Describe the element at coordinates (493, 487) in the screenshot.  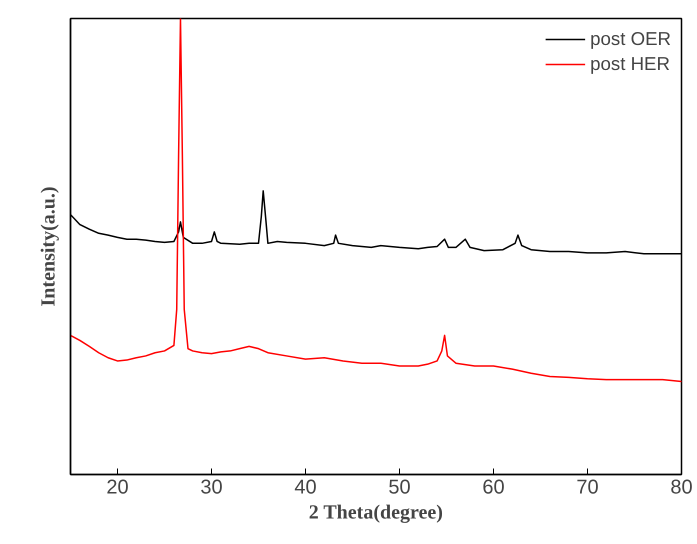
I see `x-tick-label: 60` at that location.